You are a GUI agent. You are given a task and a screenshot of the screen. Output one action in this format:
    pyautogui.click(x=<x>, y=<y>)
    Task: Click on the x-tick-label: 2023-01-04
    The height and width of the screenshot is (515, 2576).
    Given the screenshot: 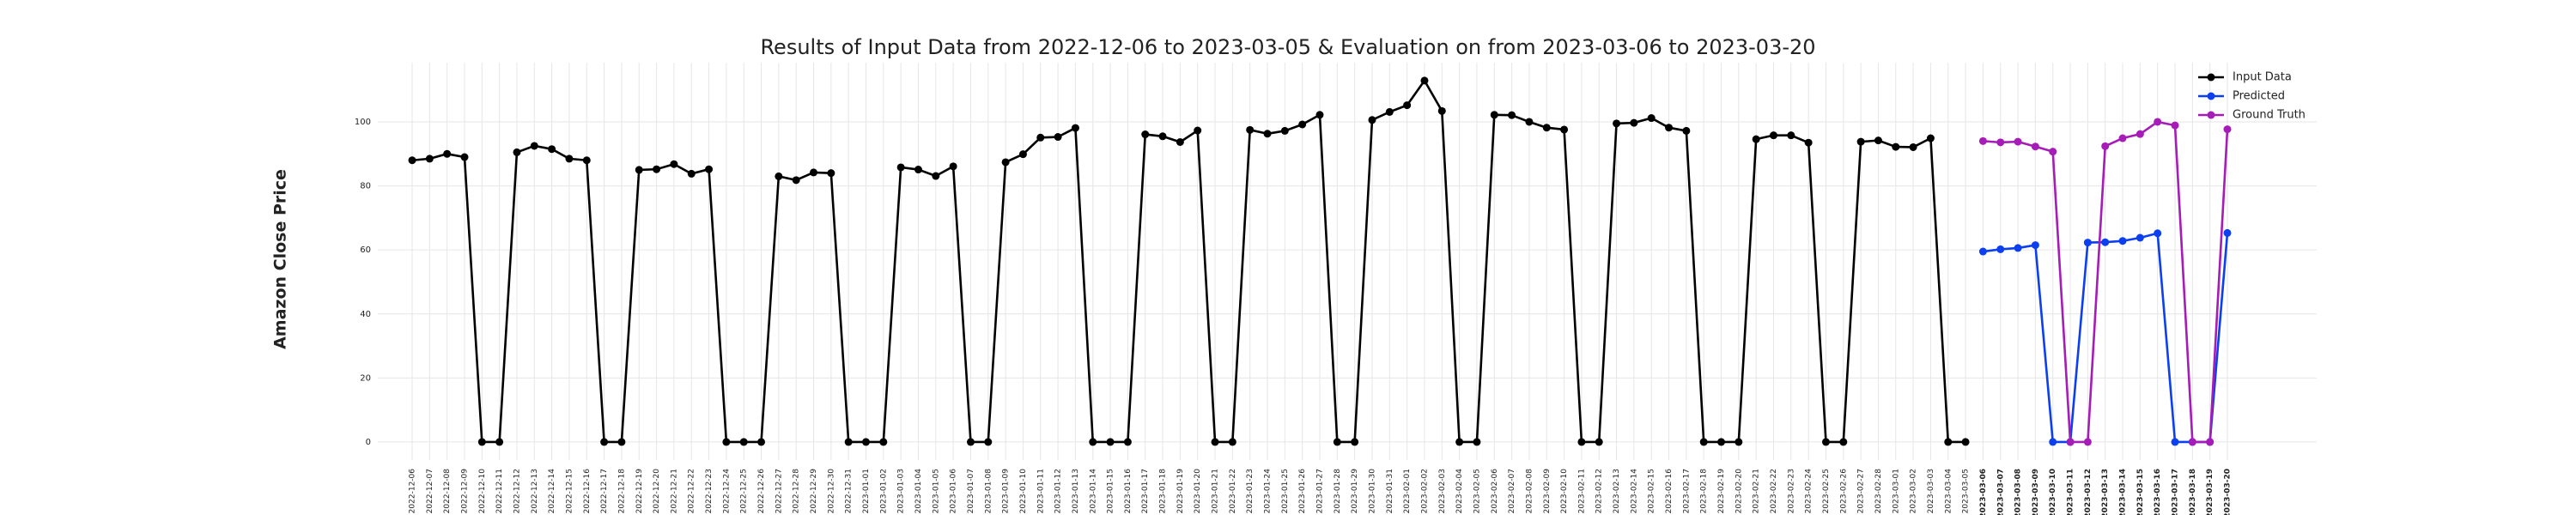 What is the action you would take?
    pyautogui.click(x=918, y=491)
    